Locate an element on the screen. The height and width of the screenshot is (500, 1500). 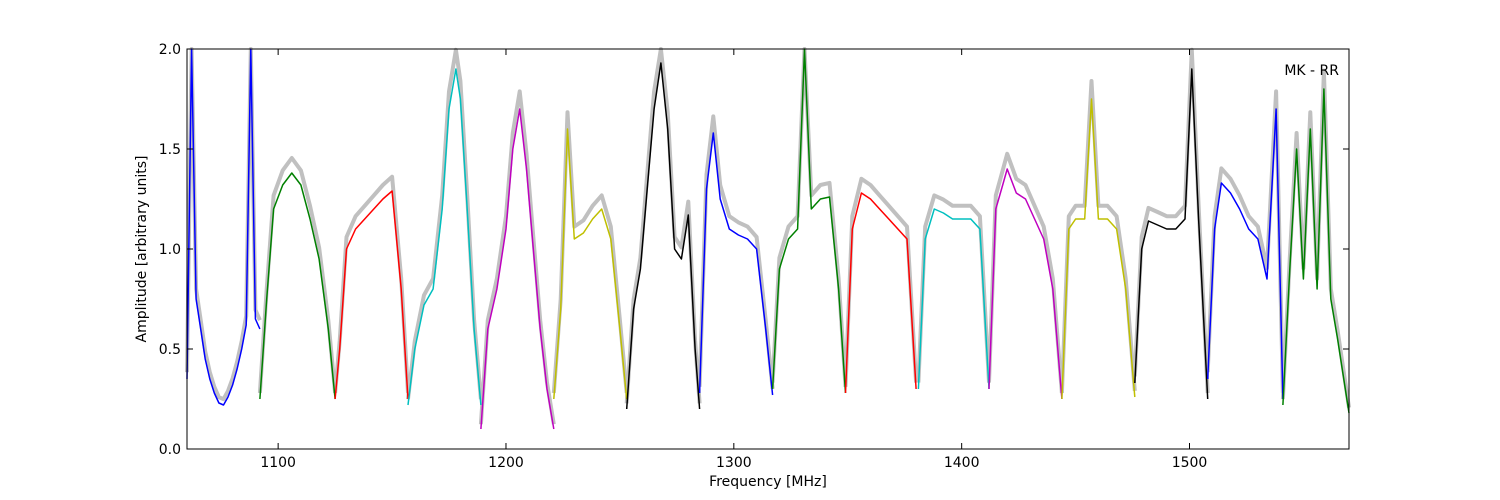
y-tick-label-2: 1.0 is located at coordinates (170, 250).